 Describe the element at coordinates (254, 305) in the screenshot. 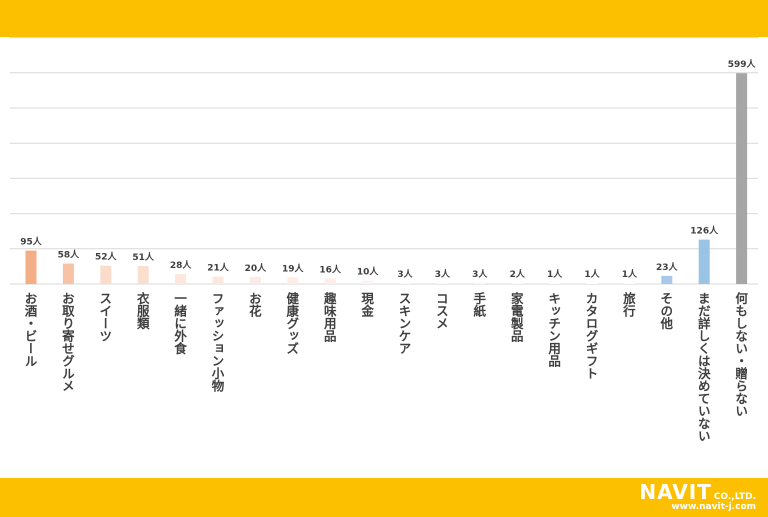

I see `category-label: お花` at that location.